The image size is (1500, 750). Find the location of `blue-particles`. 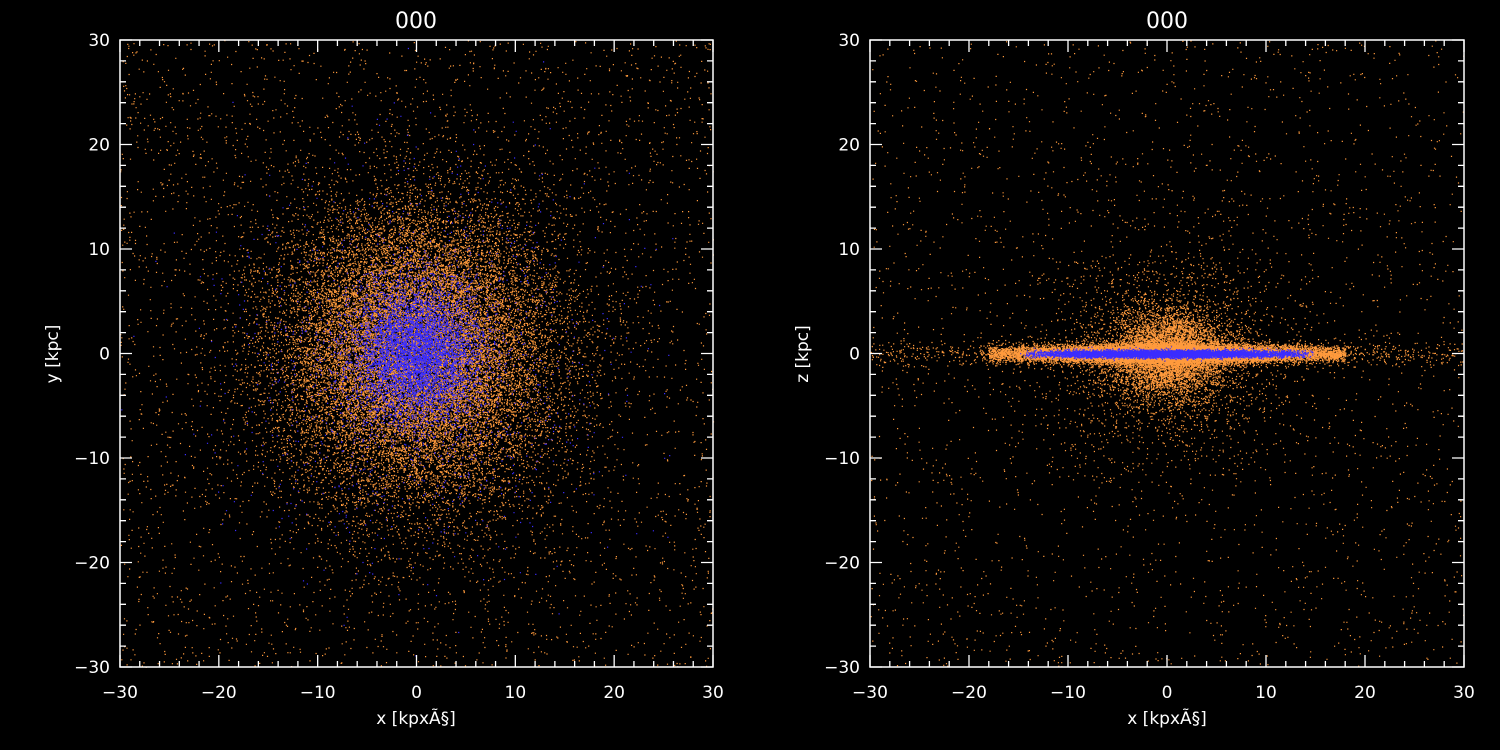

blue-particles is located at coordinates (1167, 354).